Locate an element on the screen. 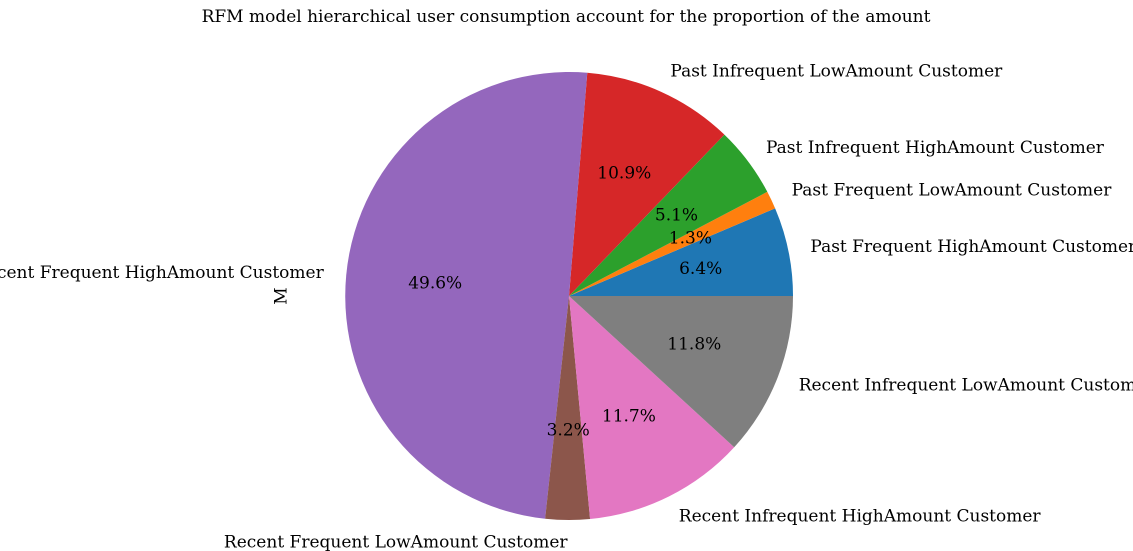 The width and height of the screenshot is (1133, 551). pct-label-past-infrequent-lowamount-customer: 10.9% is located at coordinates (624, 174).